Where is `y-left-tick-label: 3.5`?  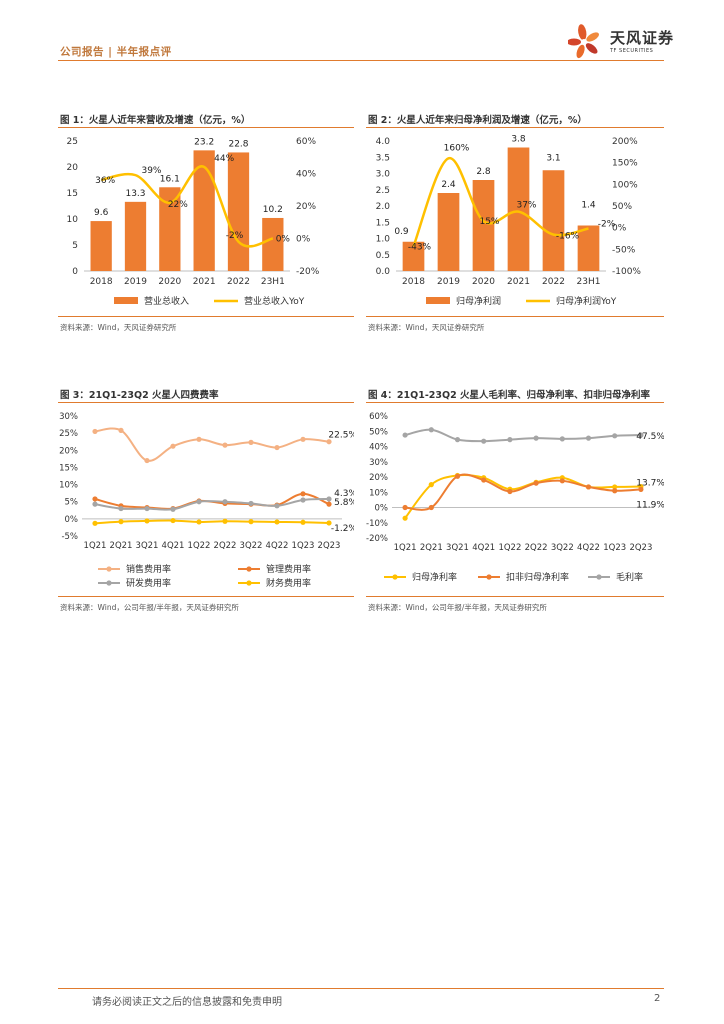 y-left-tick-label: 3.5 is located at coordinates (383, 158).